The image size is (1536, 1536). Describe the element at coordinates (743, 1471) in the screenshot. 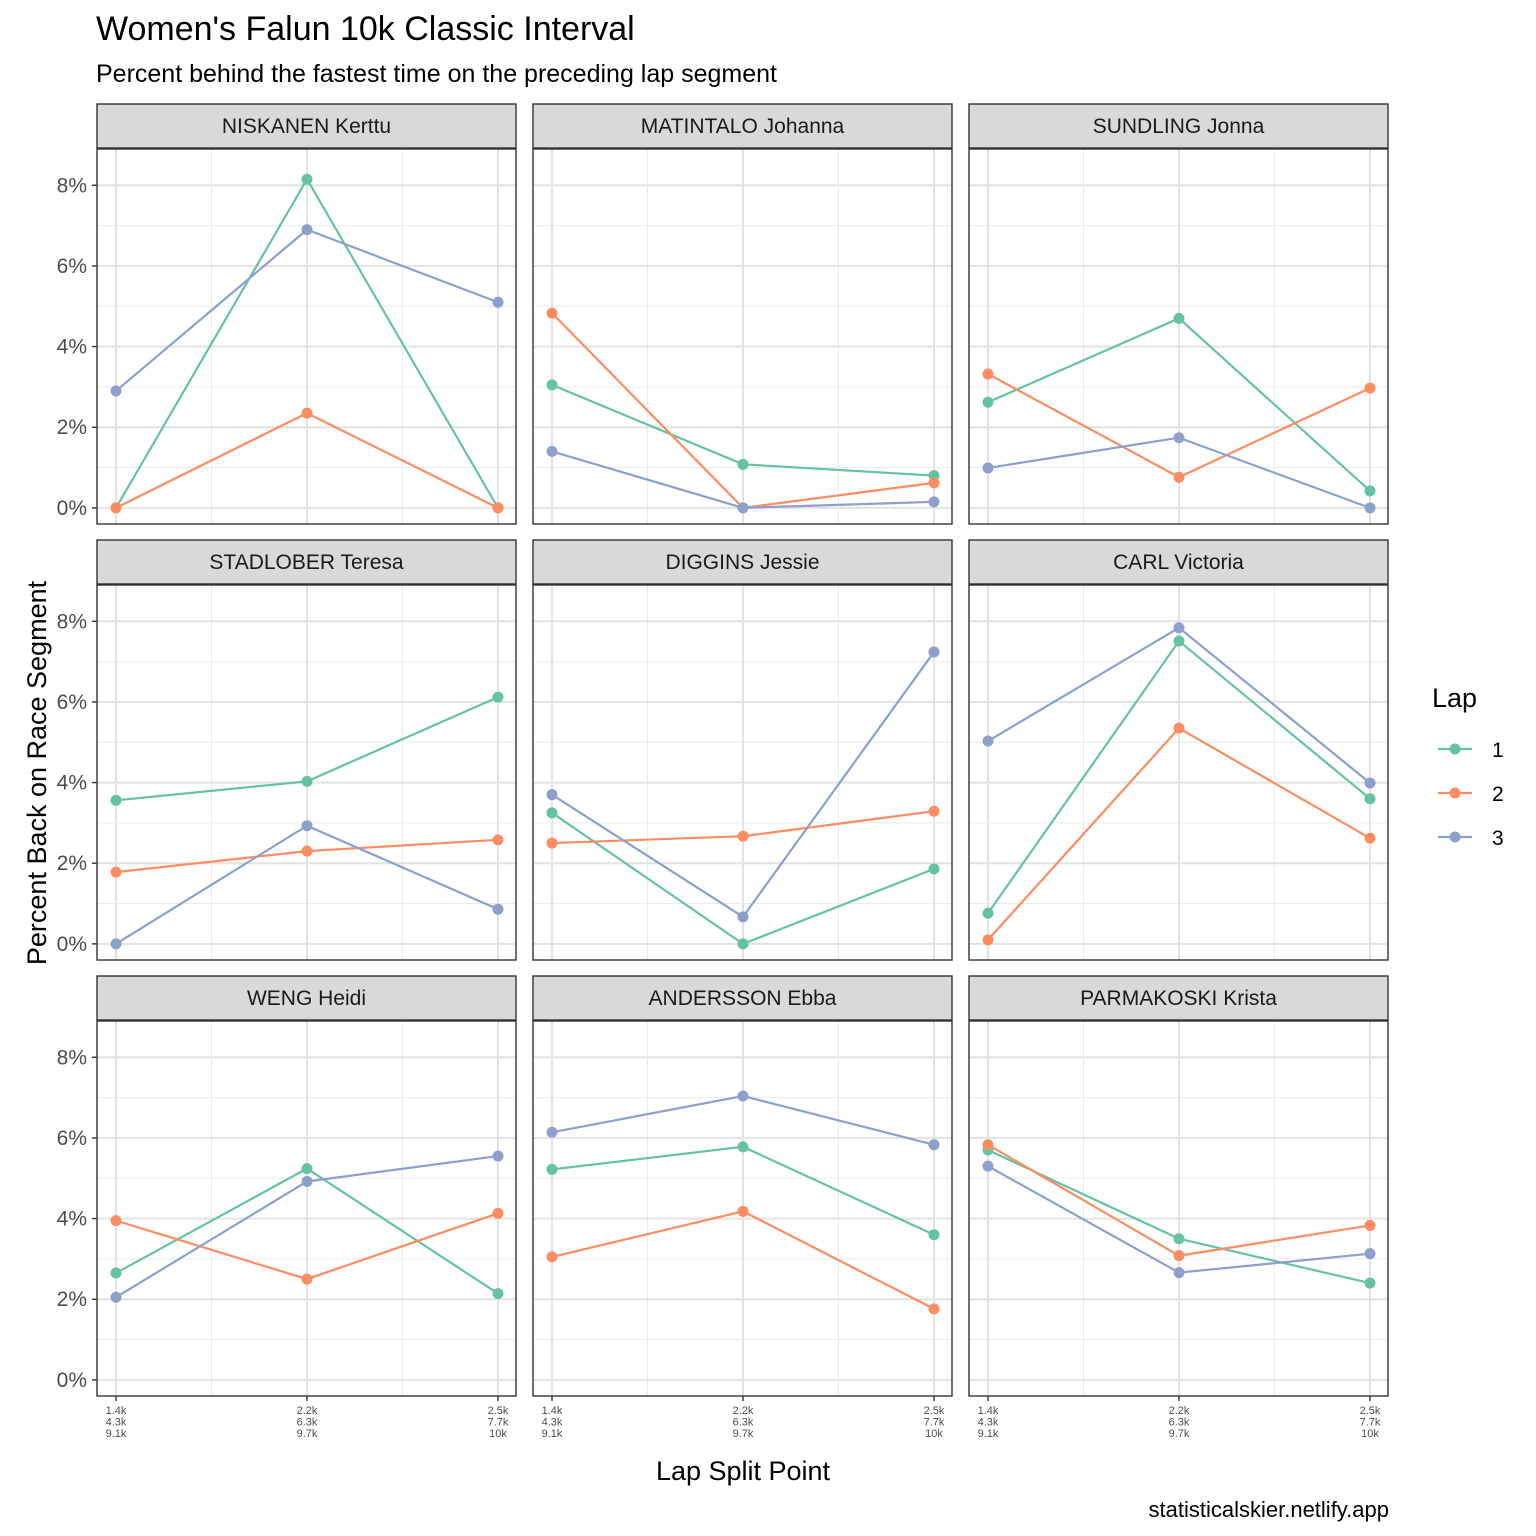

I see `x-axis-title: Lap Split Point` at that location.